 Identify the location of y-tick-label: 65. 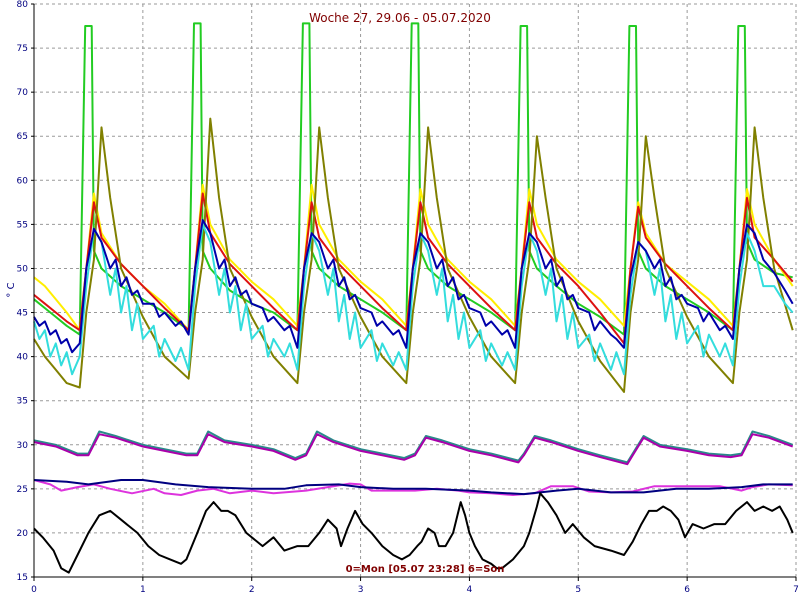
(22, 137).